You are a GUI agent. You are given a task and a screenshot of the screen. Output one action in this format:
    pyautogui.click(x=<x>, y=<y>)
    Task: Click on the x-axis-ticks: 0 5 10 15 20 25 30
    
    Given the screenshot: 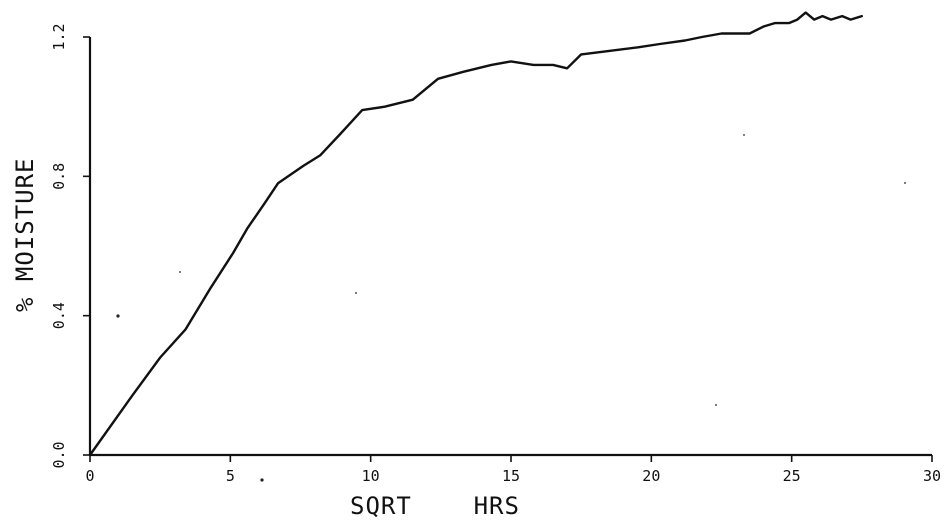 What is the action you would take?
    pyautogui.click(x=513, y=470)
    